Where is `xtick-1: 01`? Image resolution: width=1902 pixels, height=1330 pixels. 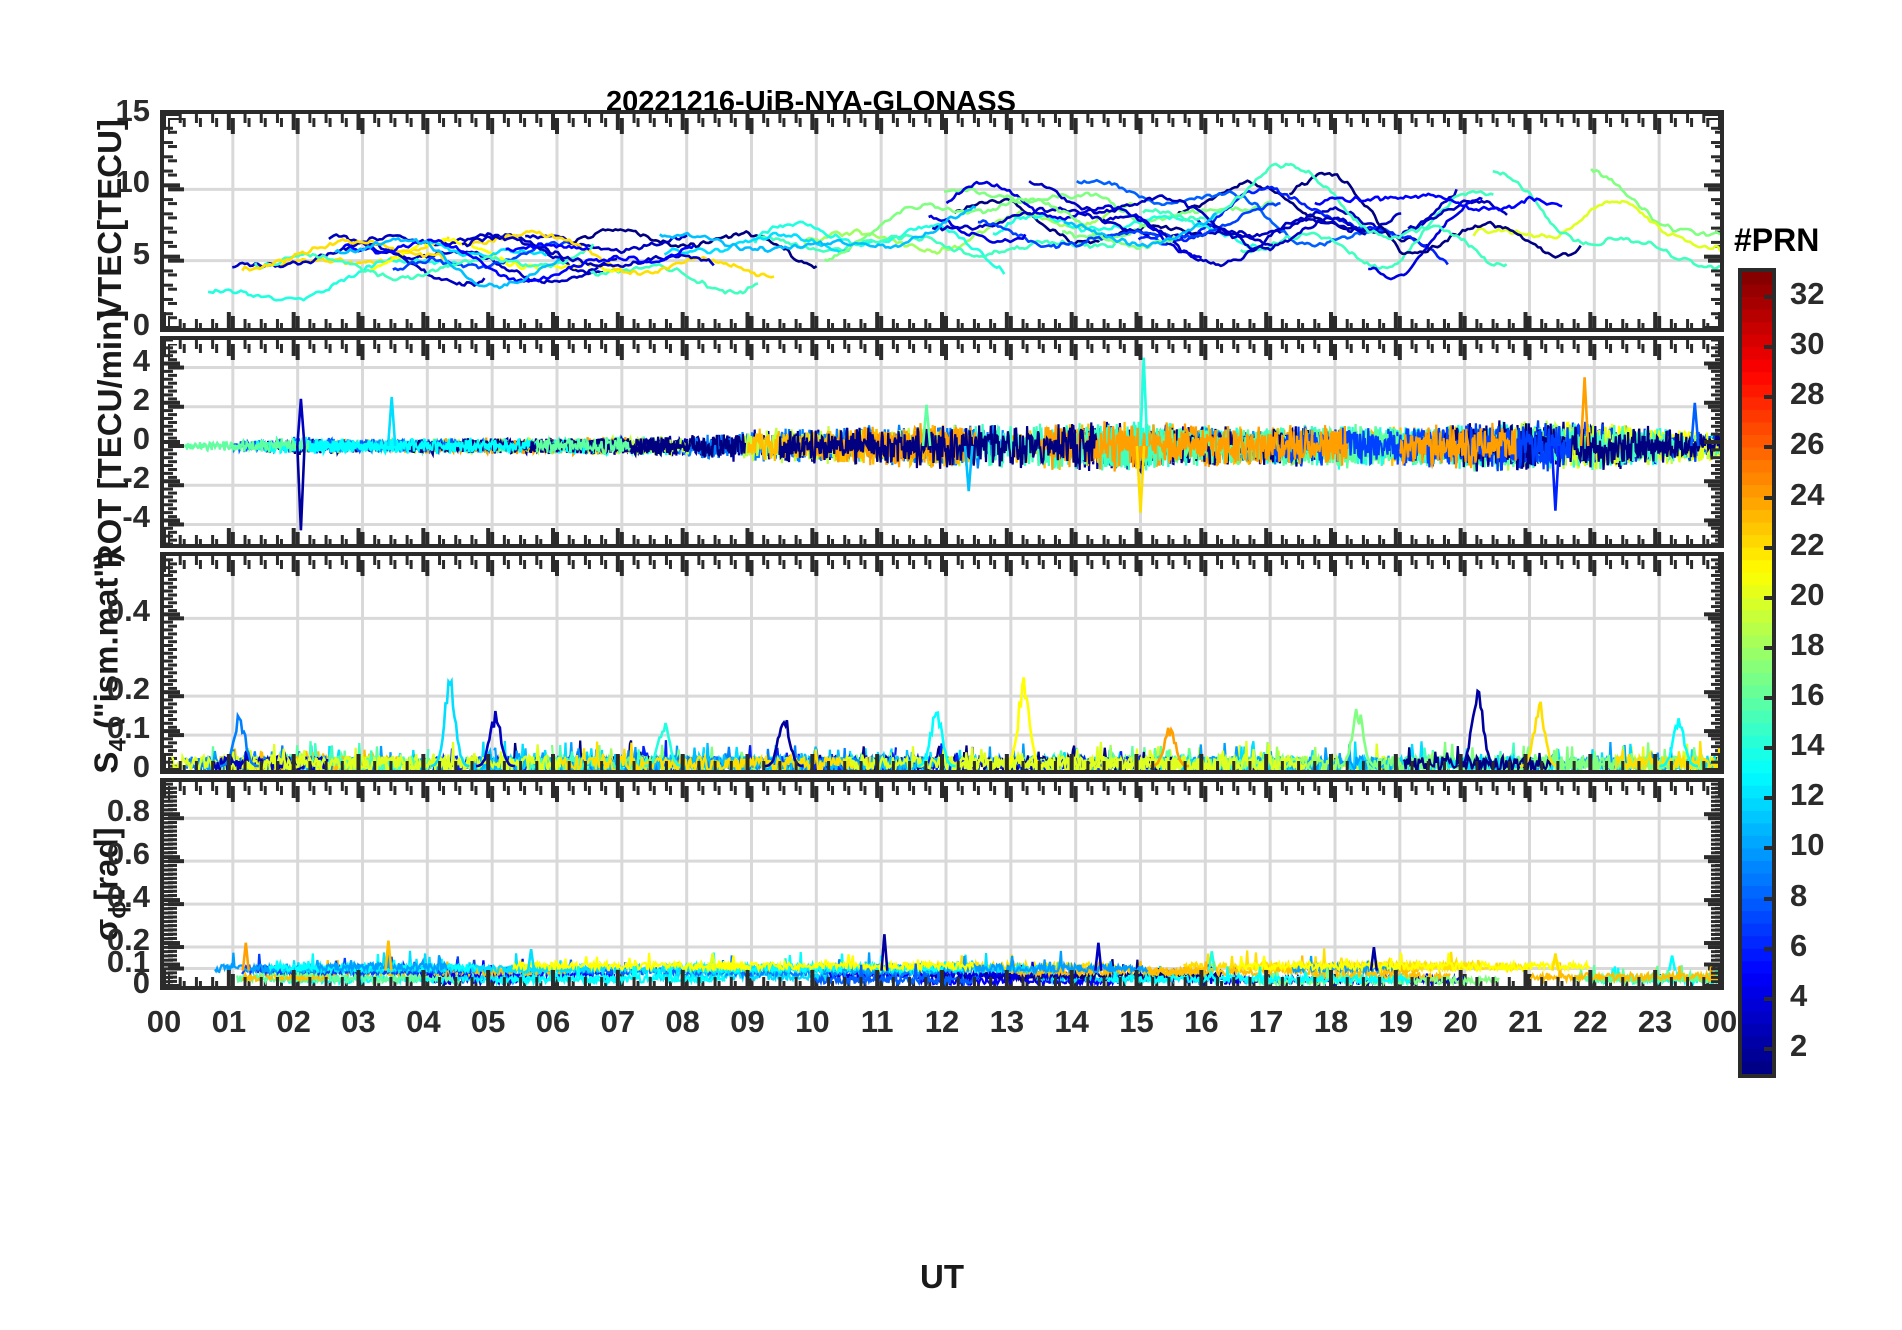 xtick-1: 01 is located at coordinates (229, 1021).